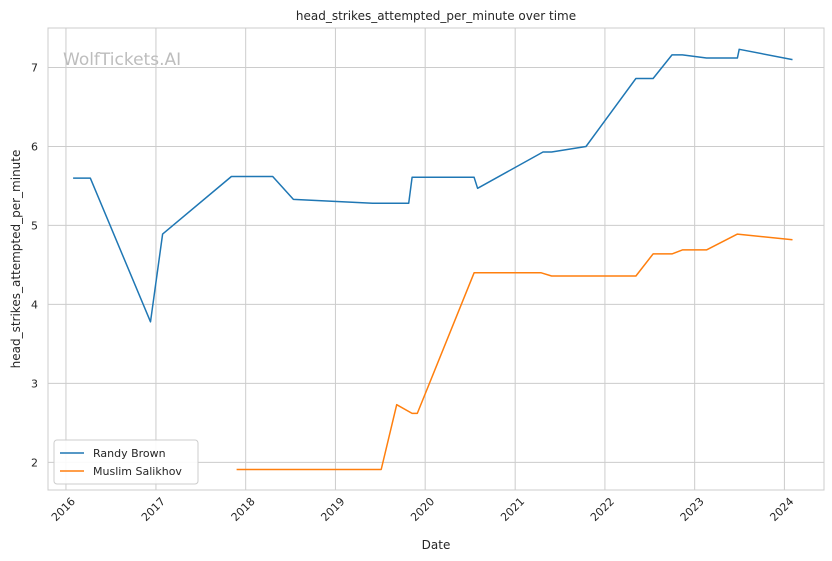 The width and height of the screenshot is (832, 561). Describe the element at coordinates (34, 383) in the screenshot. I see `y-tick-label: 3` at that location.